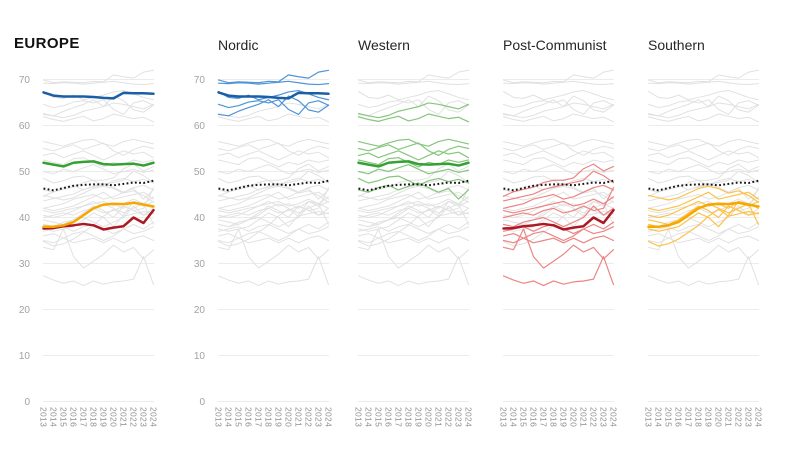 Image resolution: width=800 pixels, height=457 pixels. I want to click on post_communist-average-line, so click(558, 219).